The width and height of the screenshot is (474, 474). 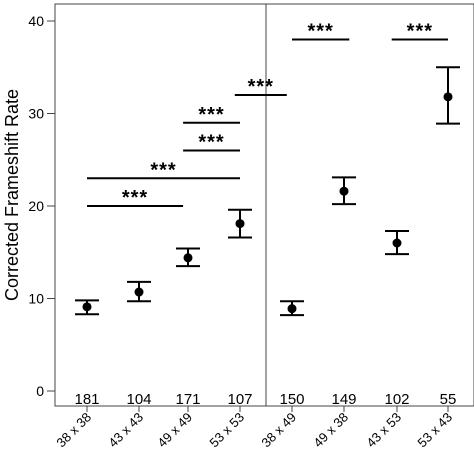 I want to click on x-tick-label: 49 x 49, so click(x=174, y=430).